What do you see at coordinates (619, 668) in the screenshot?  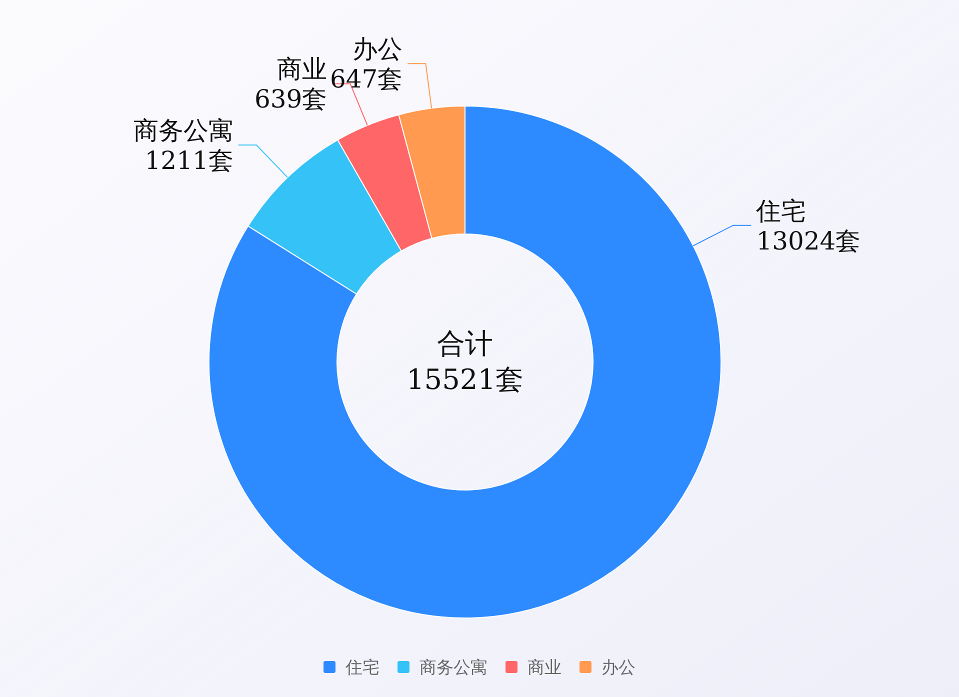 I see `legend-label: 办公` at bounding box center [619, 668].